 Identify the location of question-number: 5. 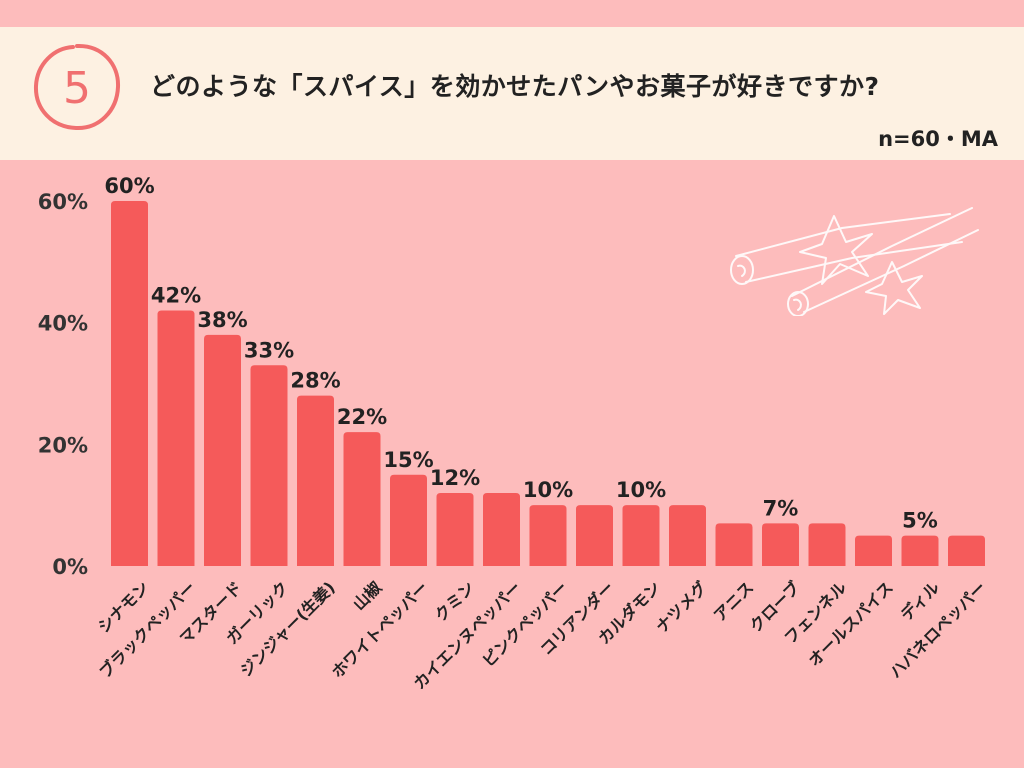
(77, 88).